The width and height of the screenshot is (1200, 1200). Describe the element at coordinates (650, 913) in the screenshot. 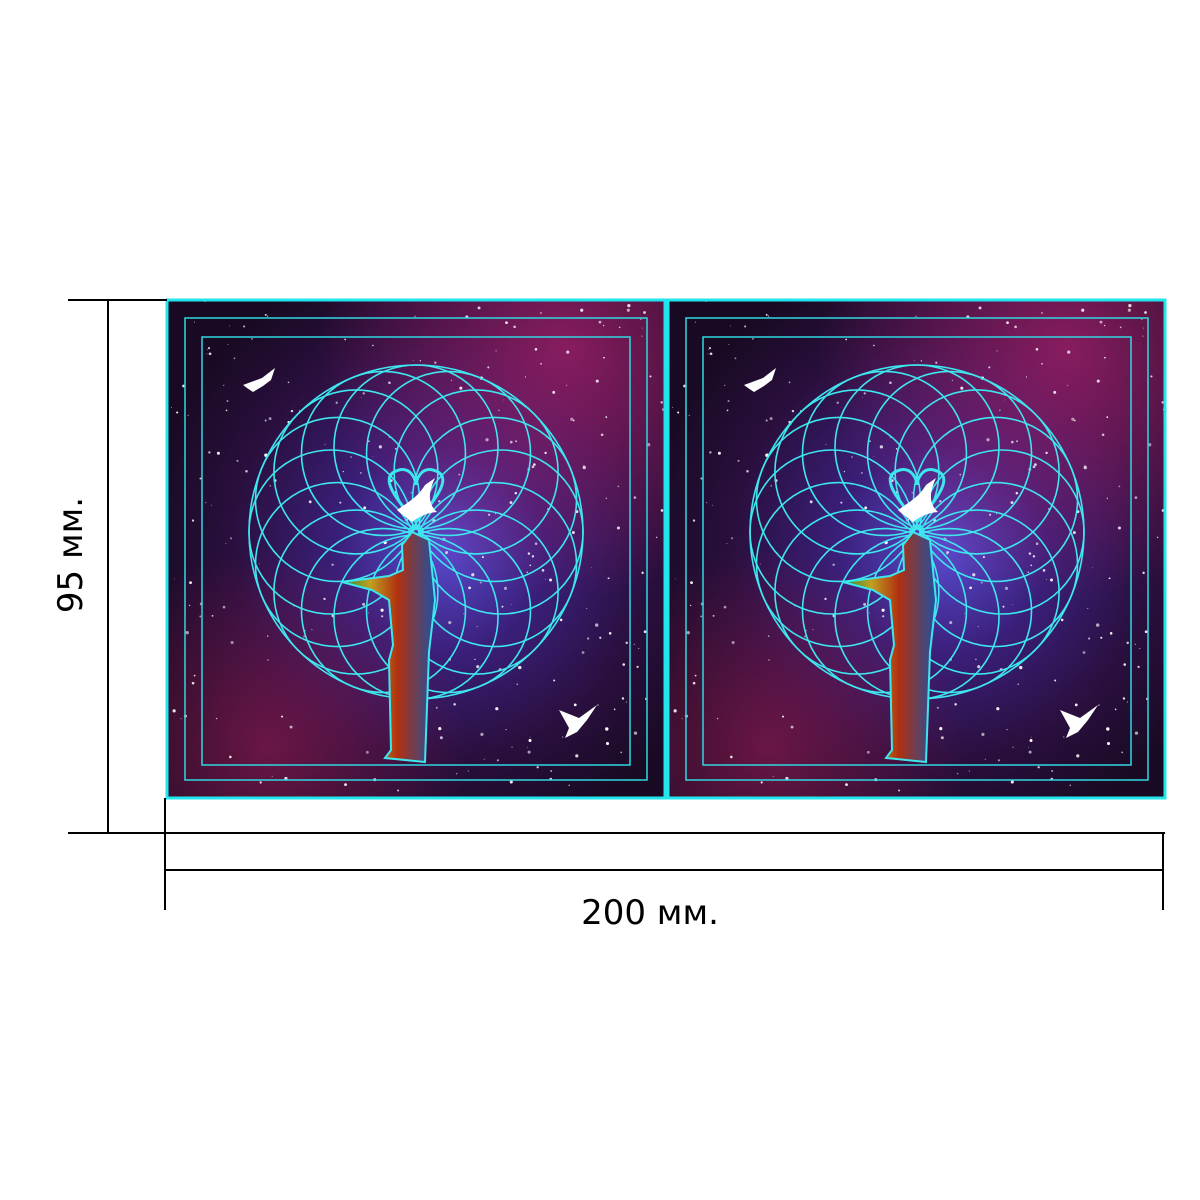

I see `width-label: 200 мм.` at that location.